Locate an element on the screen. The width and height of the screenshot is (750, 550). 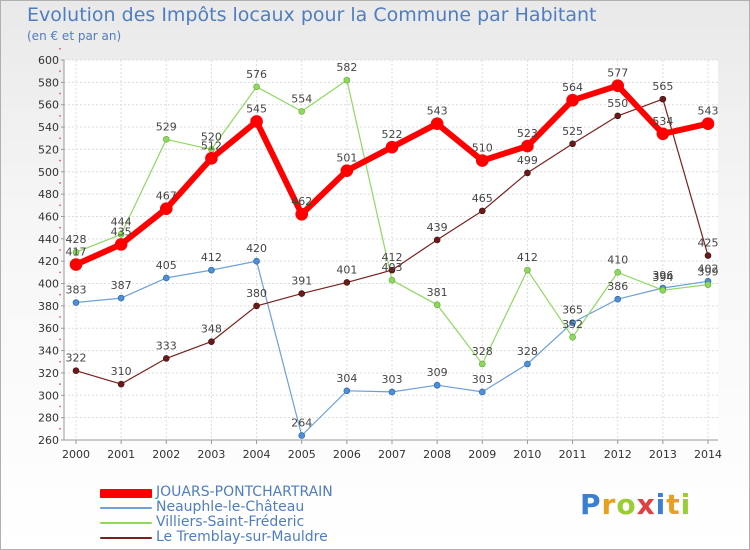
legend-label: Villiers-Saint-Fréderic is located at coordinates (230, 522).